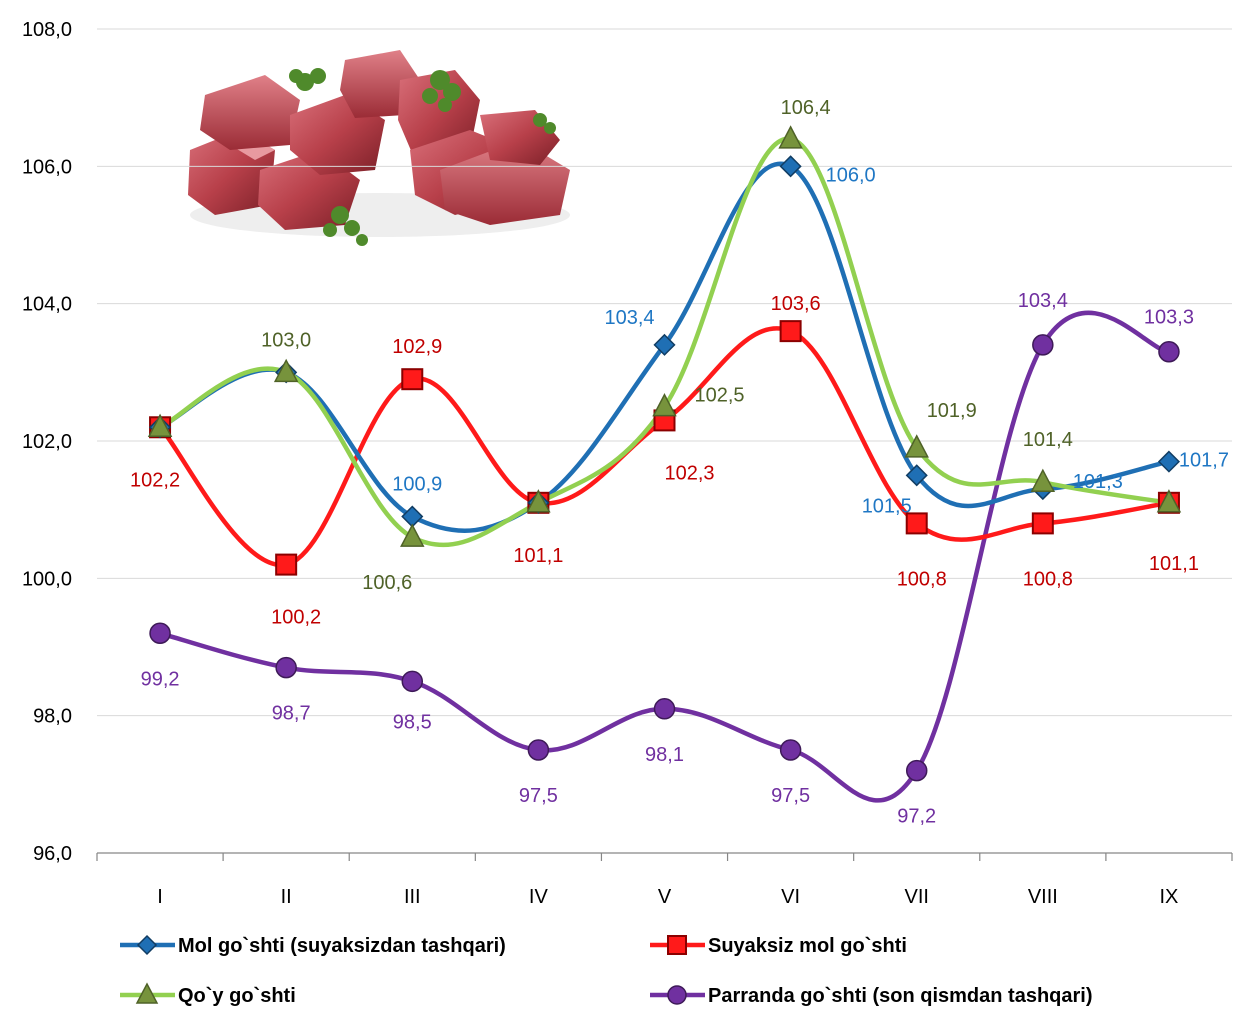  I want to click on legend-item-2: Qo`y go`shti, so click(208, 994).